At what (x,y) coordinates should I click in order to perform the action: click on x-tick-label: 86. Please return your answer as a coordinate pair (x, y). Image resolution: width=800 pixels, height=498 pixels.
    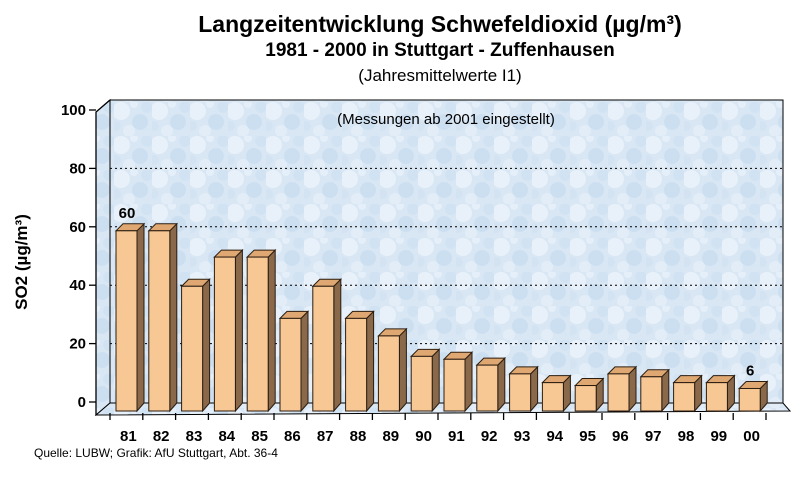
    Looking at the image, I should click on (292, 436).